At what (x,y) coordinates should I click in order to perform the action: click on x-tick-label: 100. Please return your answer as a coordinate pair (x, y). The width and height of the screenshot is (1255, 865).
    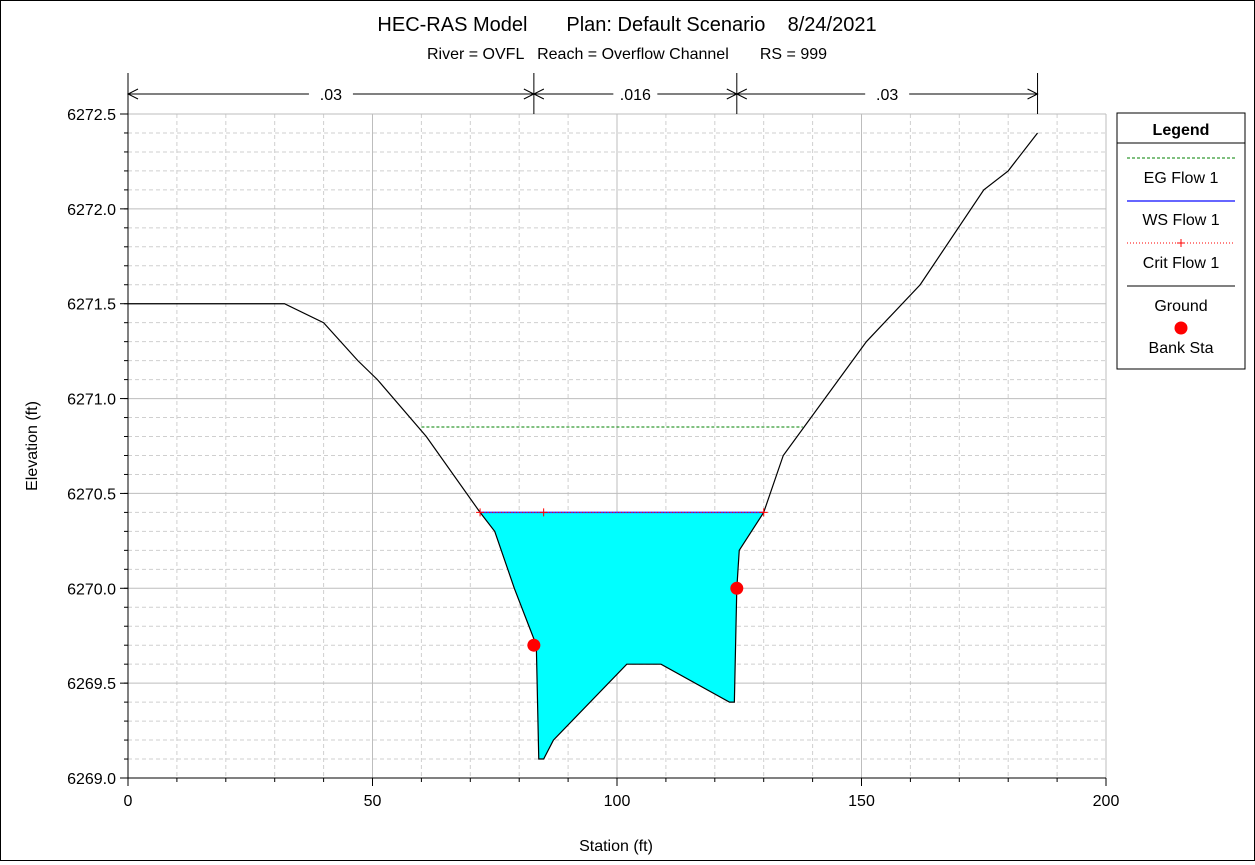
    Looking at the image, I should click on (617, 801).